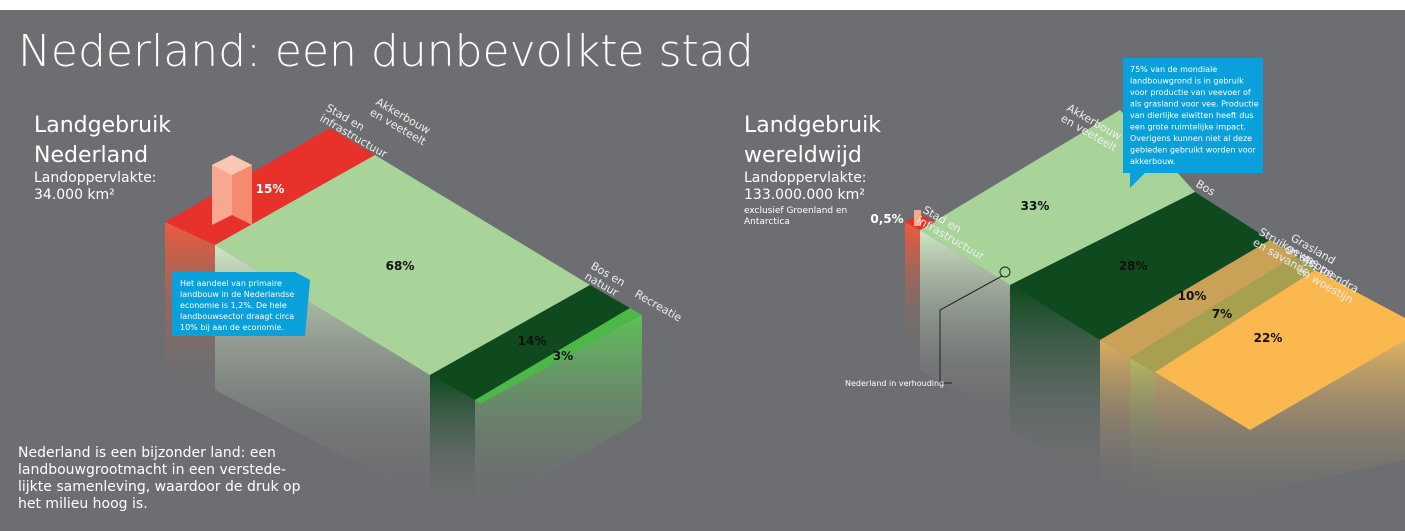  Describe the element at coordinates (152, 470) in the screenshot. I see `description: landbouwgrootmacht in een verstede-` at that location.